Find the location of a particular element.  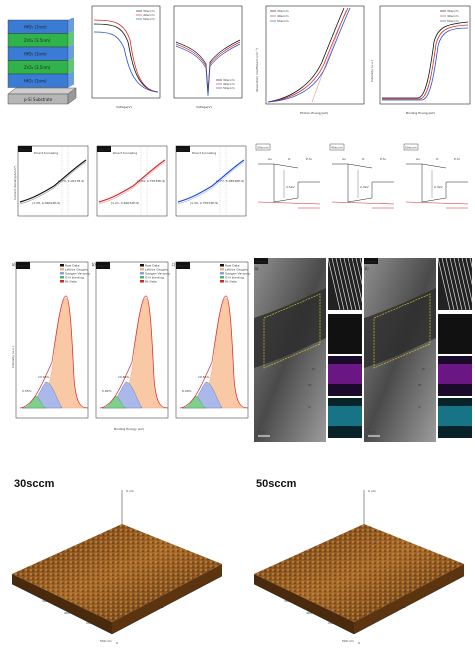

svg-text: 40sccm is located at coordinates (149, 15).